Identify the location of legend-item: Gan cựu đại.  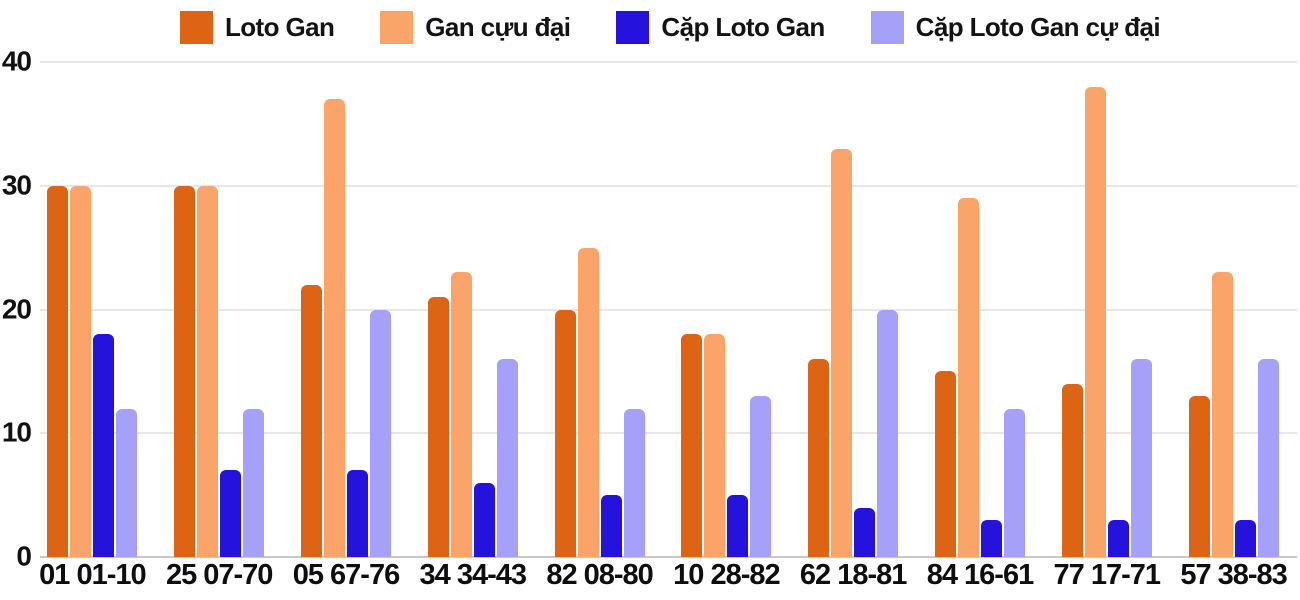
(475, 27).